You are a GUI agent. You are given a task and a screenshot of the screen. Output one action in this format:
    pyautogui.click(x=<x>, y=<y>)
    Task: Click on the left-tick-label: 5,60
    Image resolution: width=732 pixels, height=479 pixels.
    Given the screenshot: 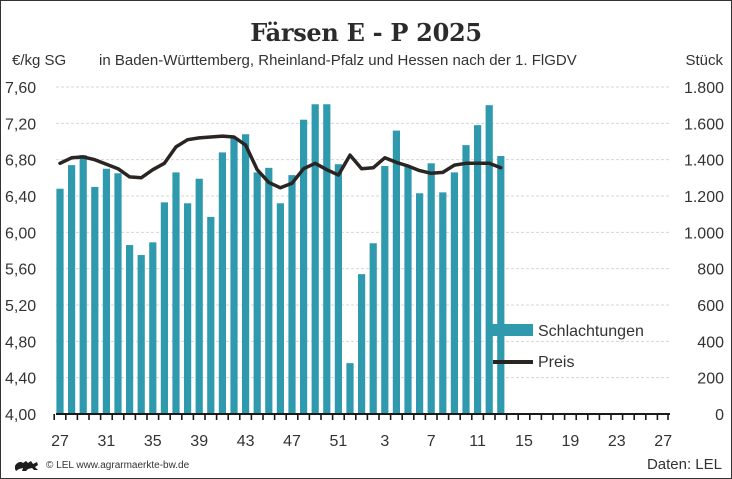 What is the action you would take?
    pyautogui.click(x=20, y=270)
    